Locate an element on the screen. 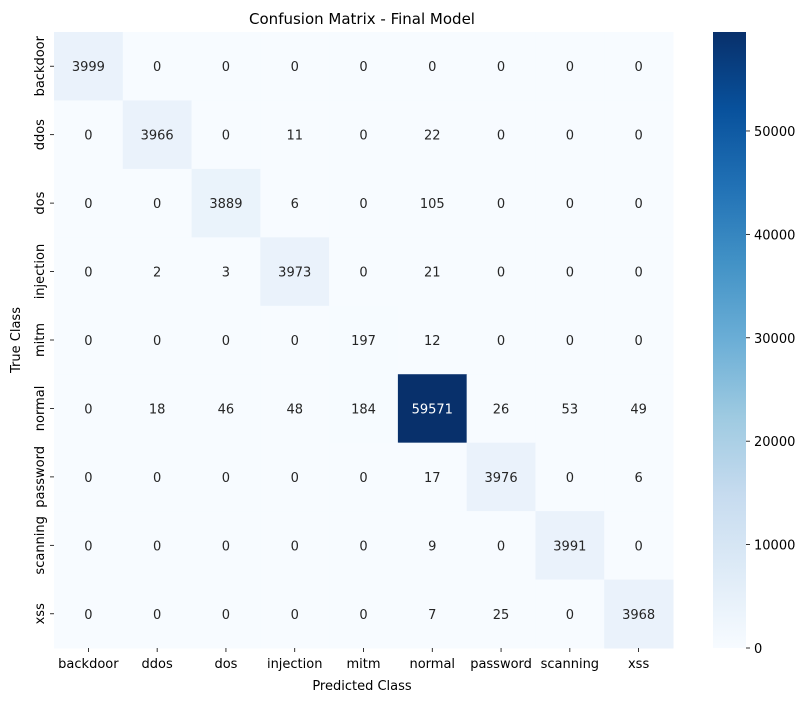  colorbar-tick-label: 10000 is located at coordinates (774, 546).